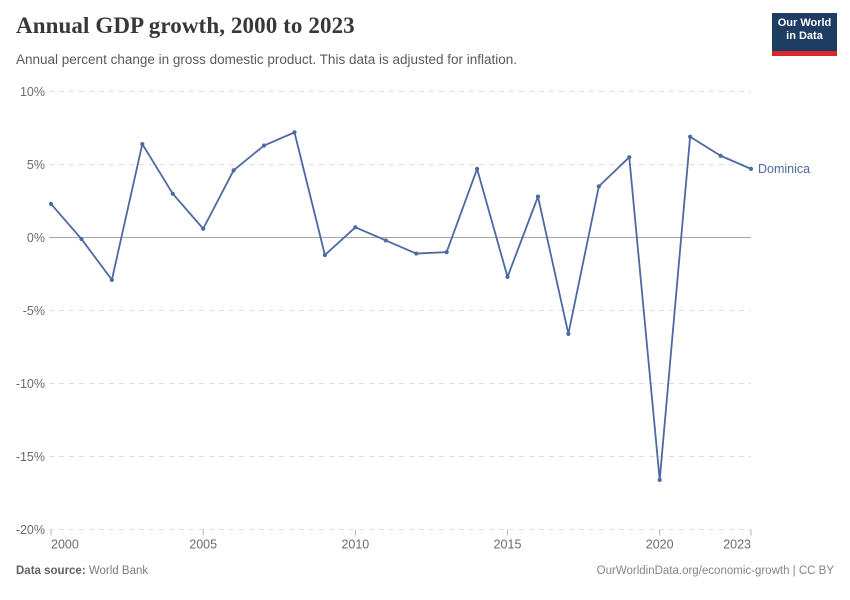 This screenshot has height=600, width=850. Describe the element at coordinates (203, 545) in the screenshot. I see `x-tick-label: 2005` at that location.